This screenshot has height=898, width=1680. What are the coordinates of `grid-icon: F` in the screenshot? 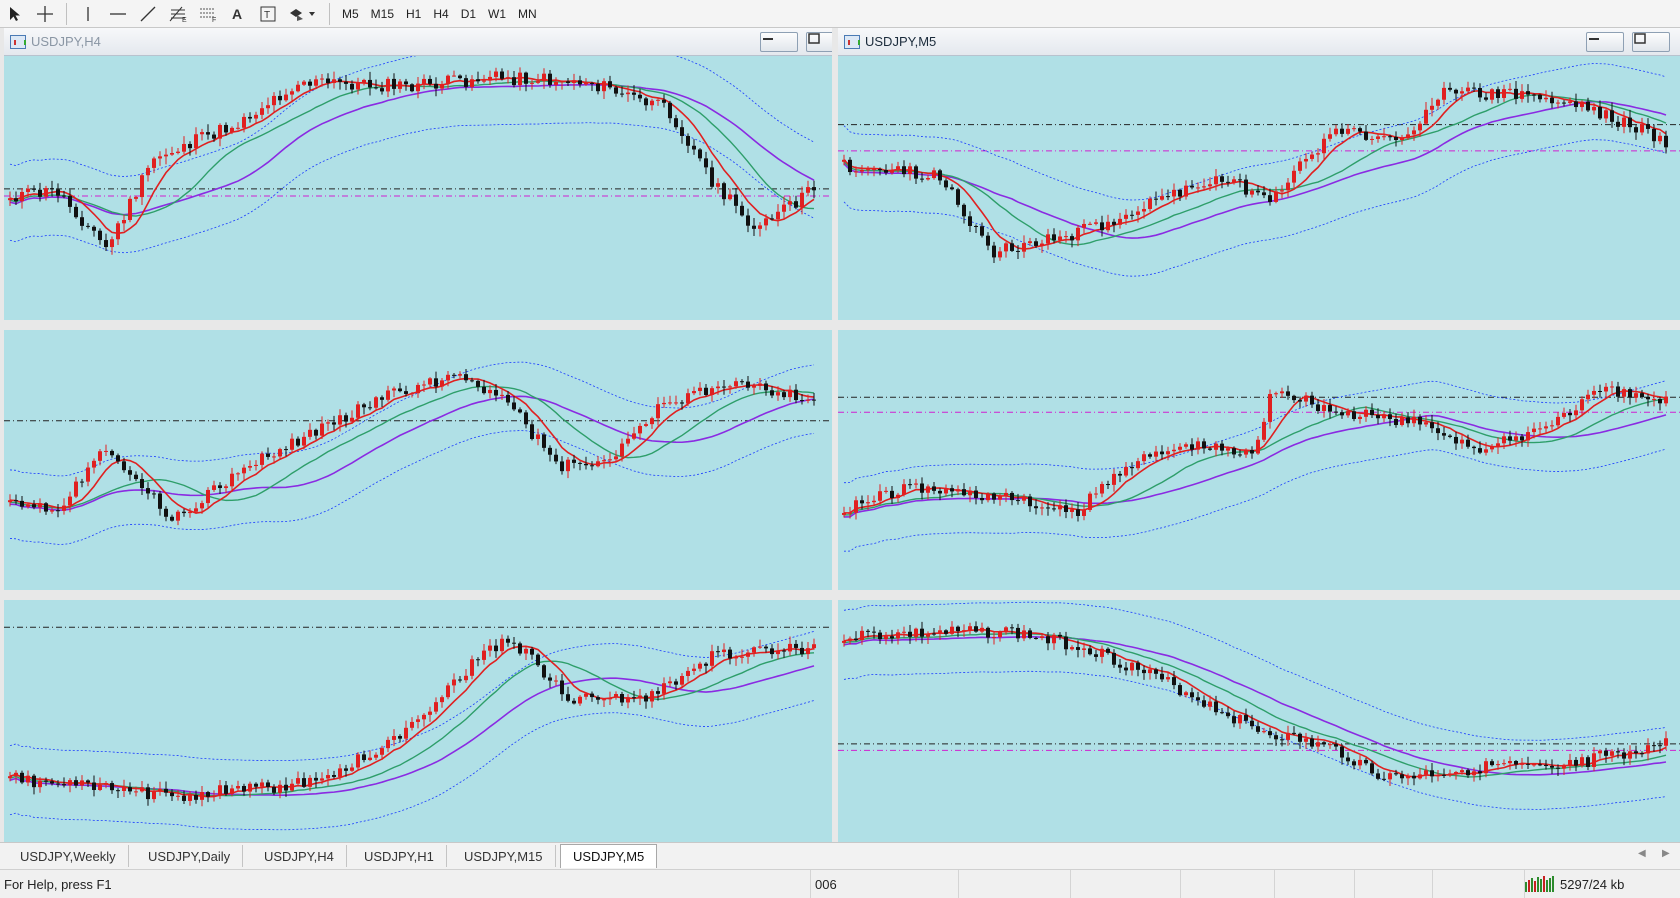 It's located at (208, 14).